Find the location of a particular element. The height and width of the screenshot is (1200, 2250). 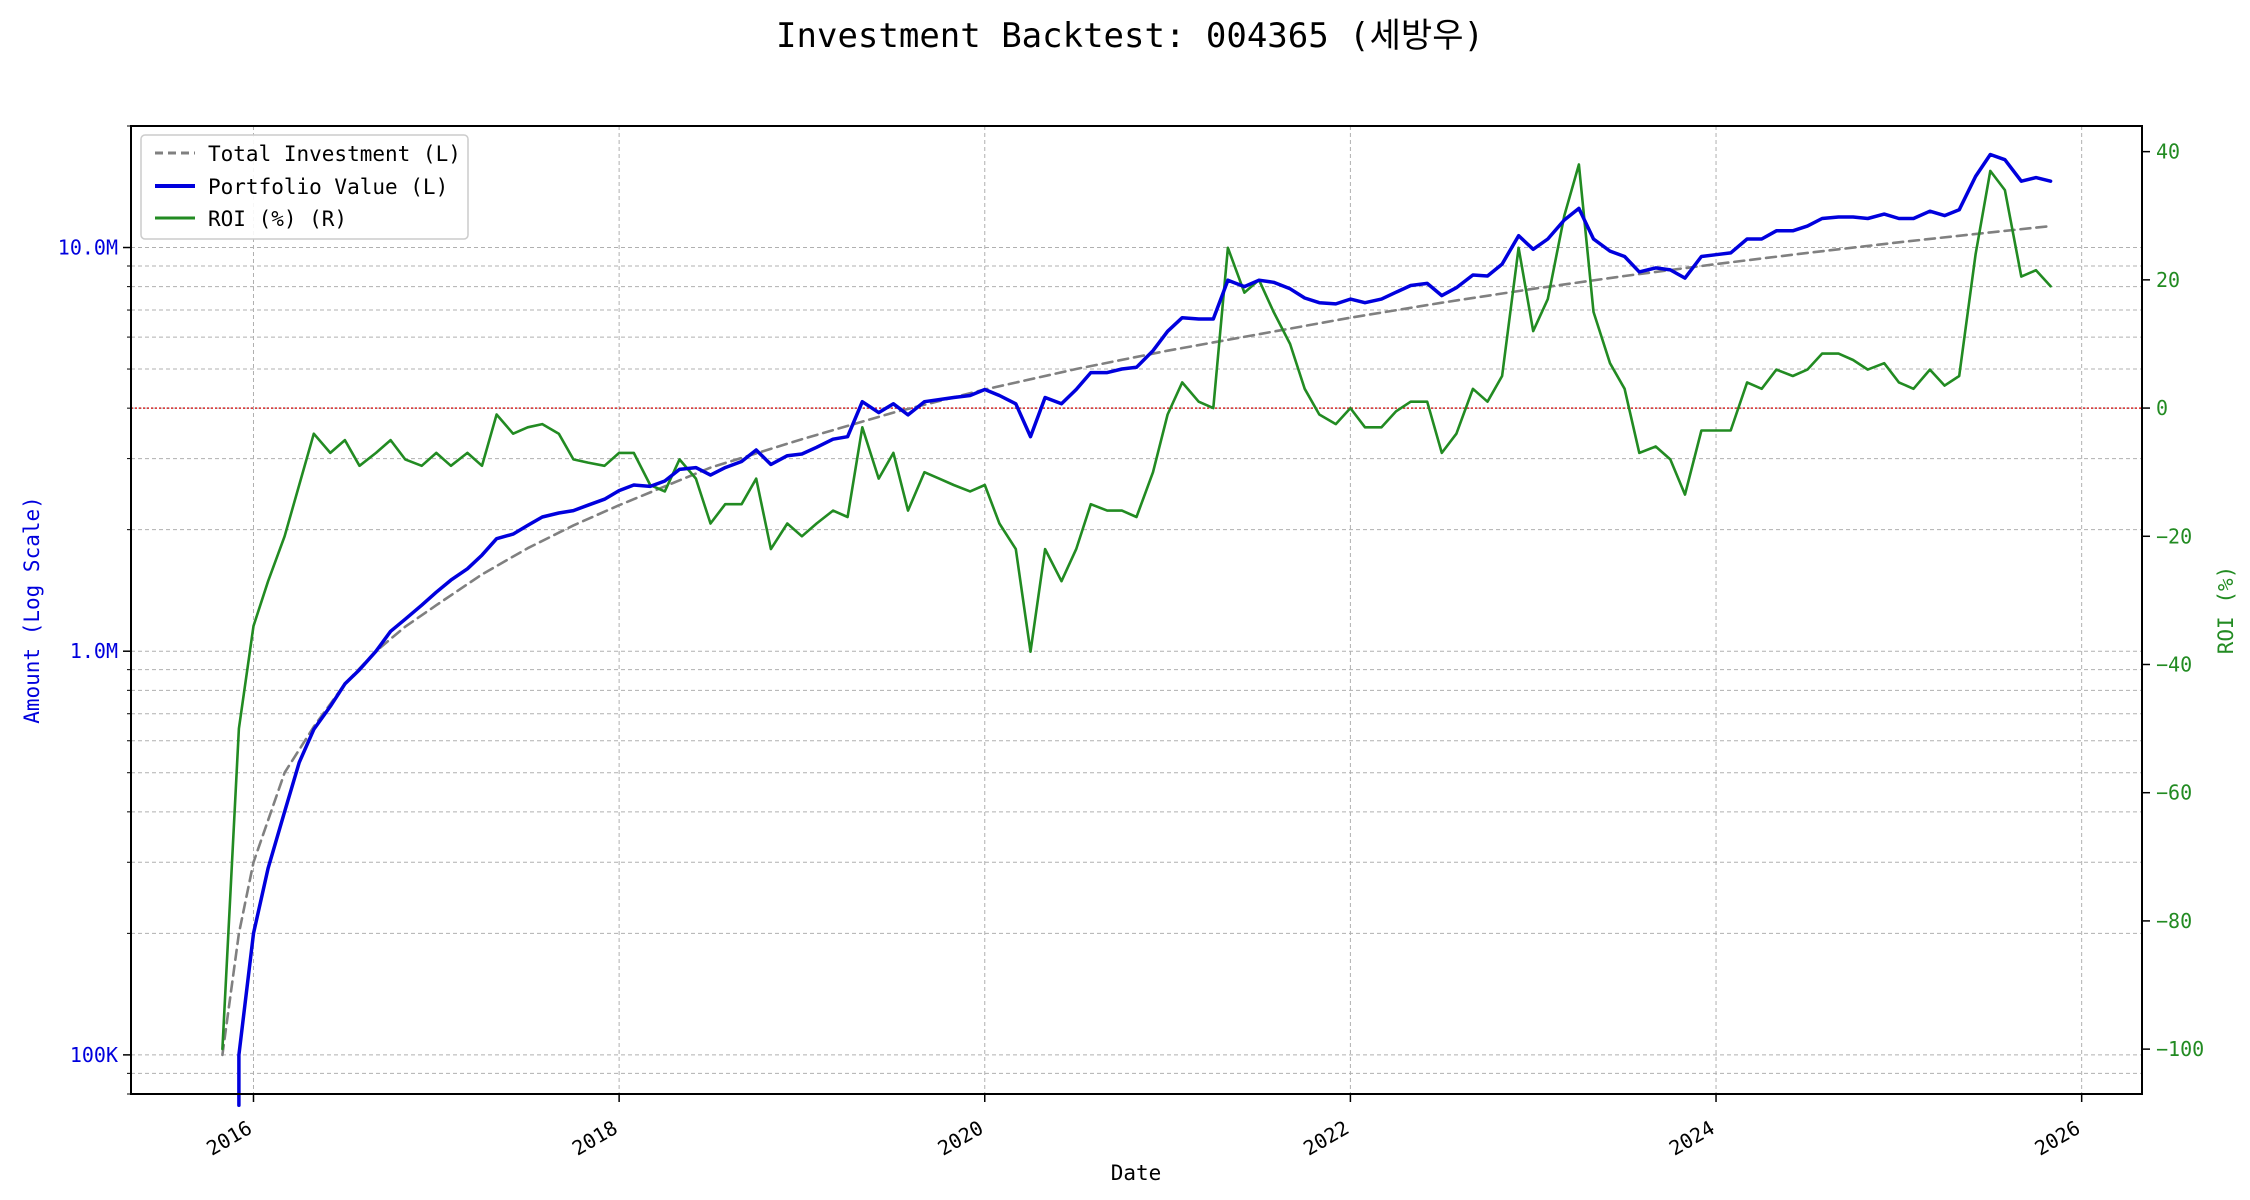

legend-label-portfolio-value: Portfolio Value (L) is located at coordinates (328, 187).